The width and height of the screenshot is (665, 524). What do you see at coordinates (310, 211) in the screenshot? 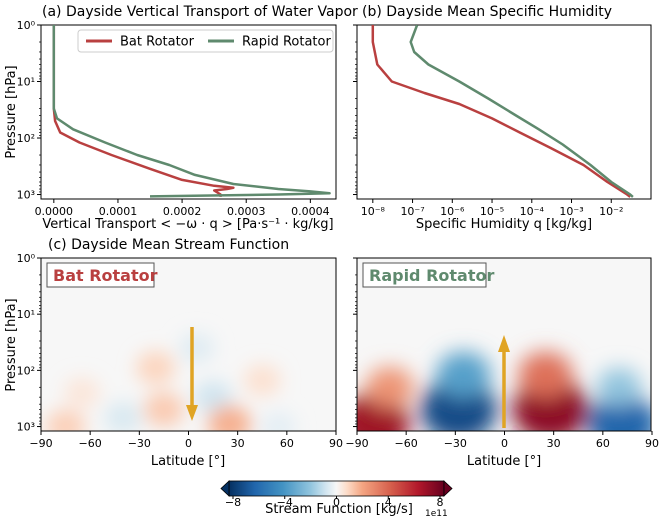
I see `x-tick-label: 0.0004` at bounding box center [310, 211].